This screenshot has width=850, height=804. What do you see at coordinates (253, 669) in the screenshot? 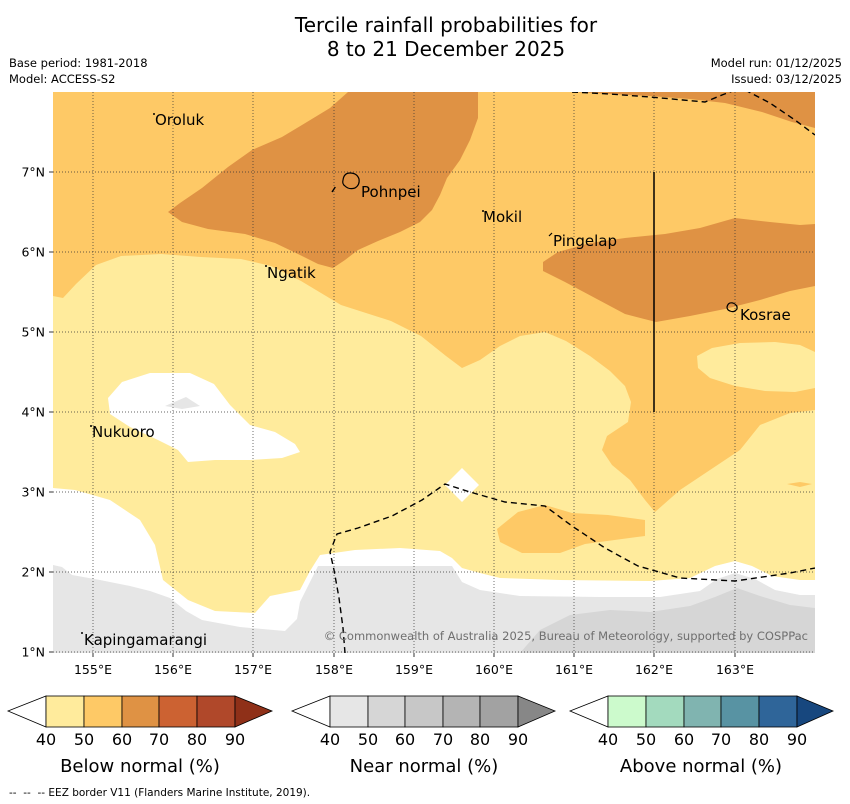
I see `lon-label: 157°E` at bounding box center [253, 669].